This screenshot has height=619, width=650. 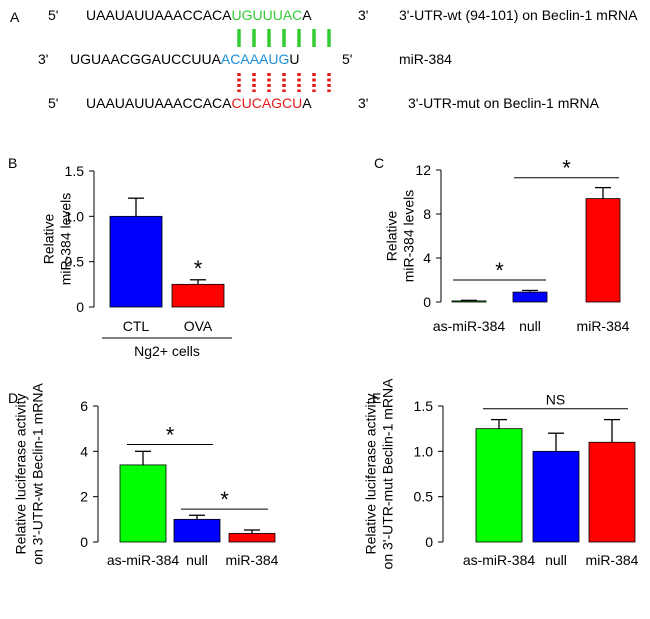 What do you see at coordinates (43, 59) in the screenshot?
I see `mir-3prime: 3'` at bounding box center [43, 59].